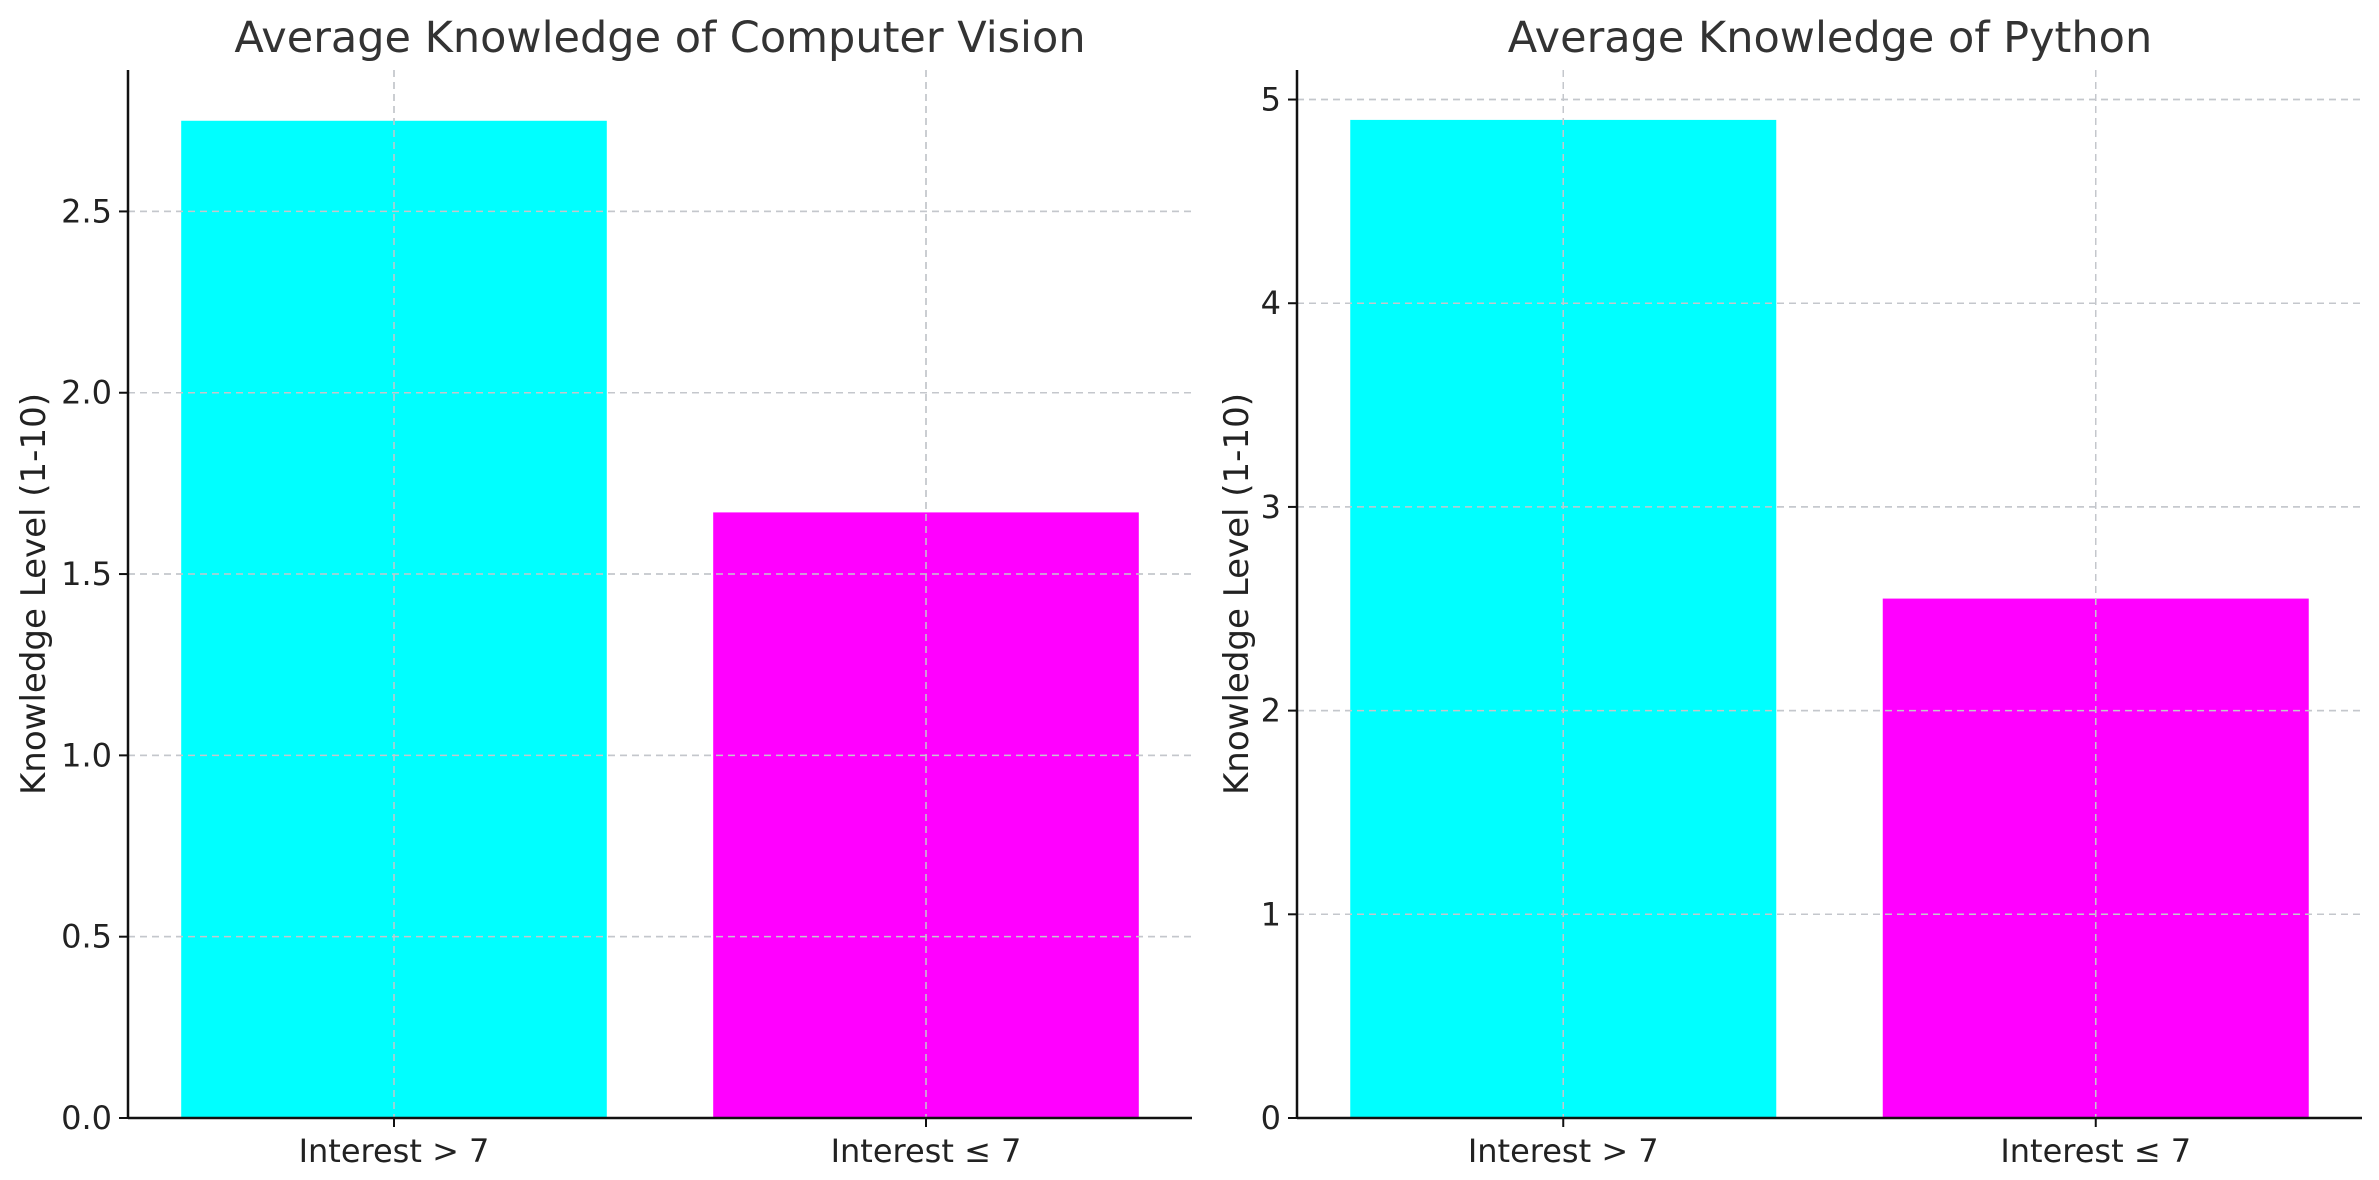 The image size is (2379, 1180). What do you see at coordinates (659, 38) in the screenshot?
I see `chart-title: Average Knowledge of Computer Vision` at bounding box center [659, 38].